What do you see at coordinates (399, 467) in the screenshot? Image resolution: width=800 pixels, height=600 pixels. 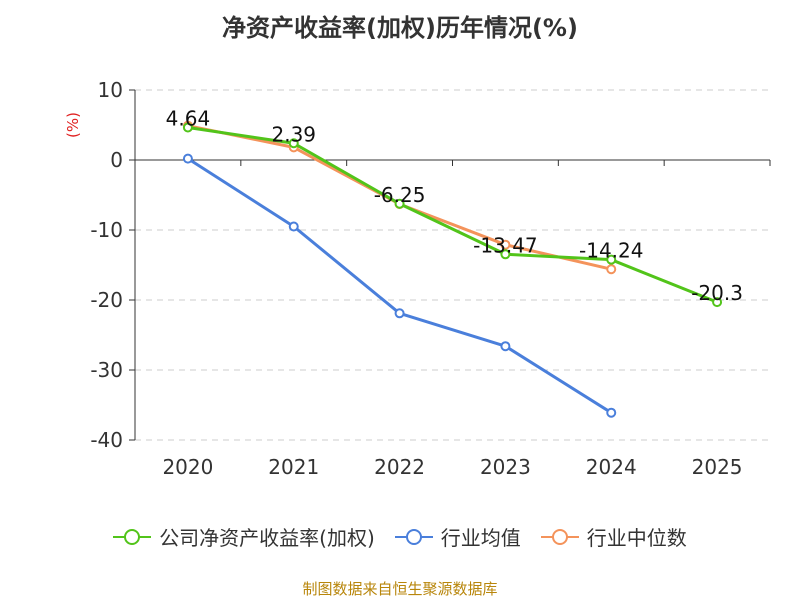 I see `x-tick-label: 2022` at bounding box center [399, 467].